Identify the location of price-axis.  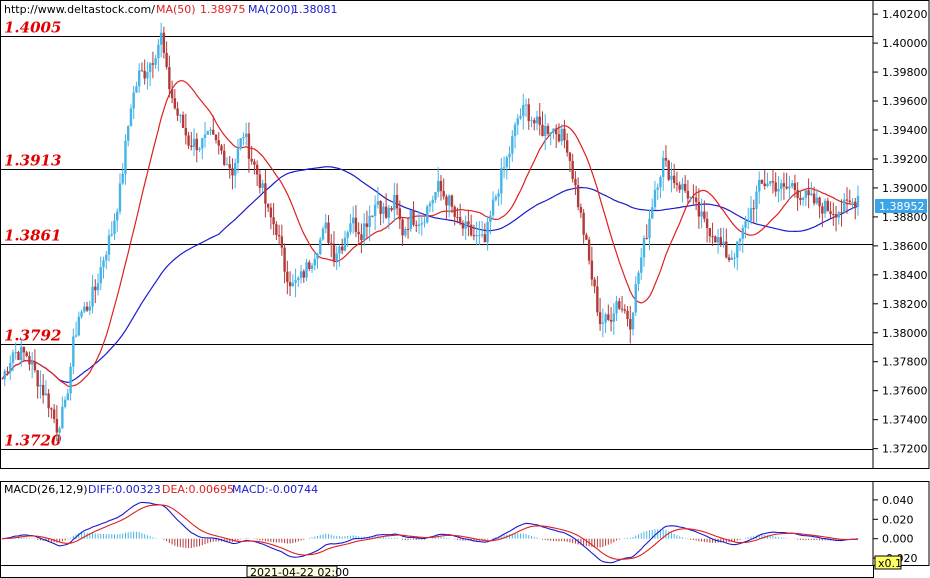
(901, 234).